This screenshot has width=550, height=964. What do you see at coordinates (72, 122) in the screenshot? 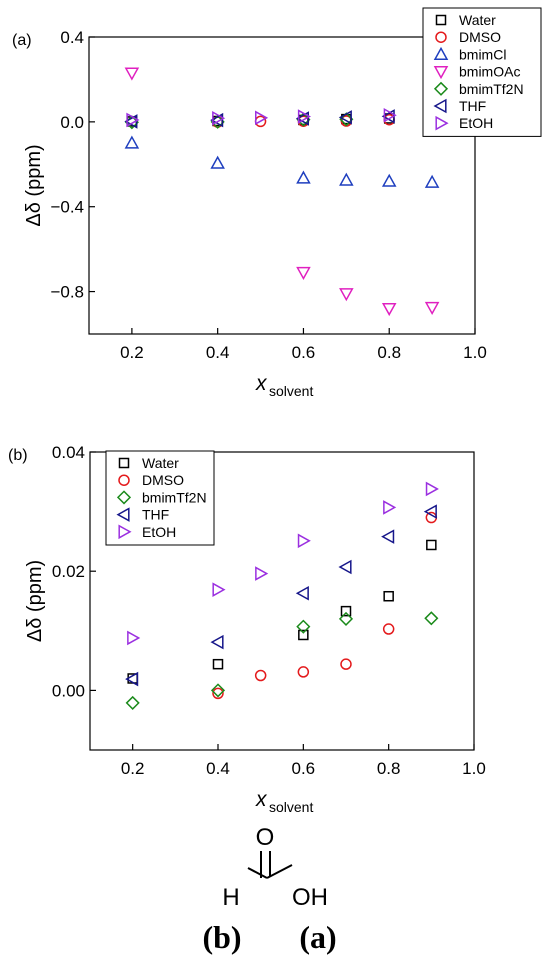
I see `y-tick-label: 0.0` at bounding box center [72, 122].